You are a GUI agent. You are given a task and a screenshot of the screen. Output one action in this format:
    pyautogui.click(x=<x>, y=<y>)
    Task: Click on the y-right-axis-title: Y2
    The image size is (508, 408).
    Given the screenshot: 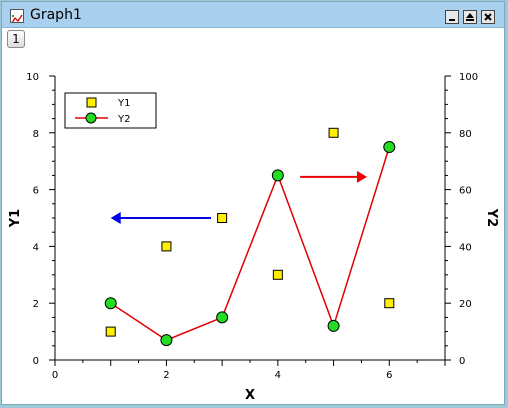 What is the action you would take?
    pyautogui.click(x=491, y=217)
    